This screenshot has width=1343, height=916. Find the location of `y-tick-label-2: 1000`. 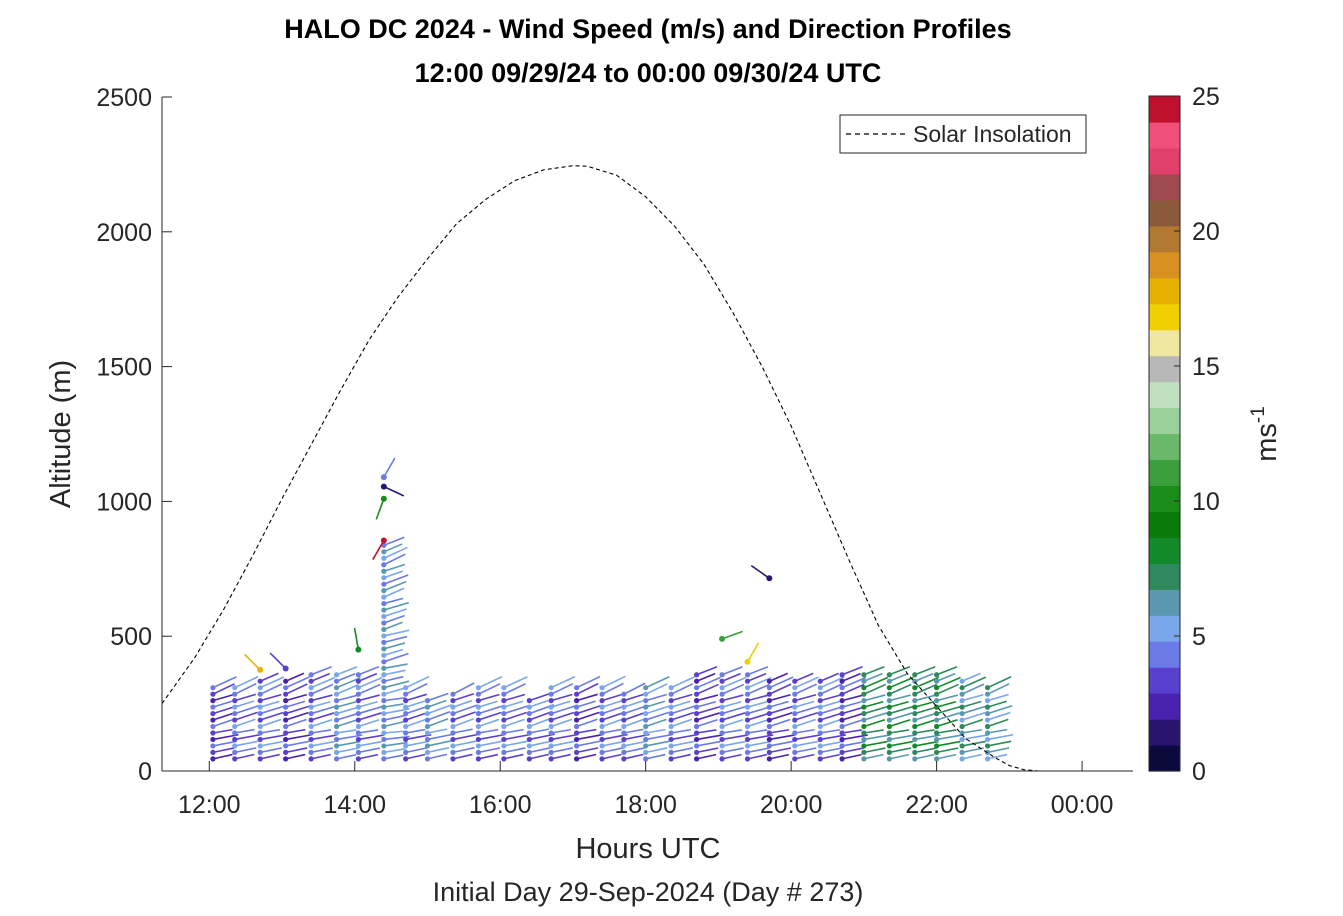

y-tick-label-2: 1000 is located at coordinates (124, 502).